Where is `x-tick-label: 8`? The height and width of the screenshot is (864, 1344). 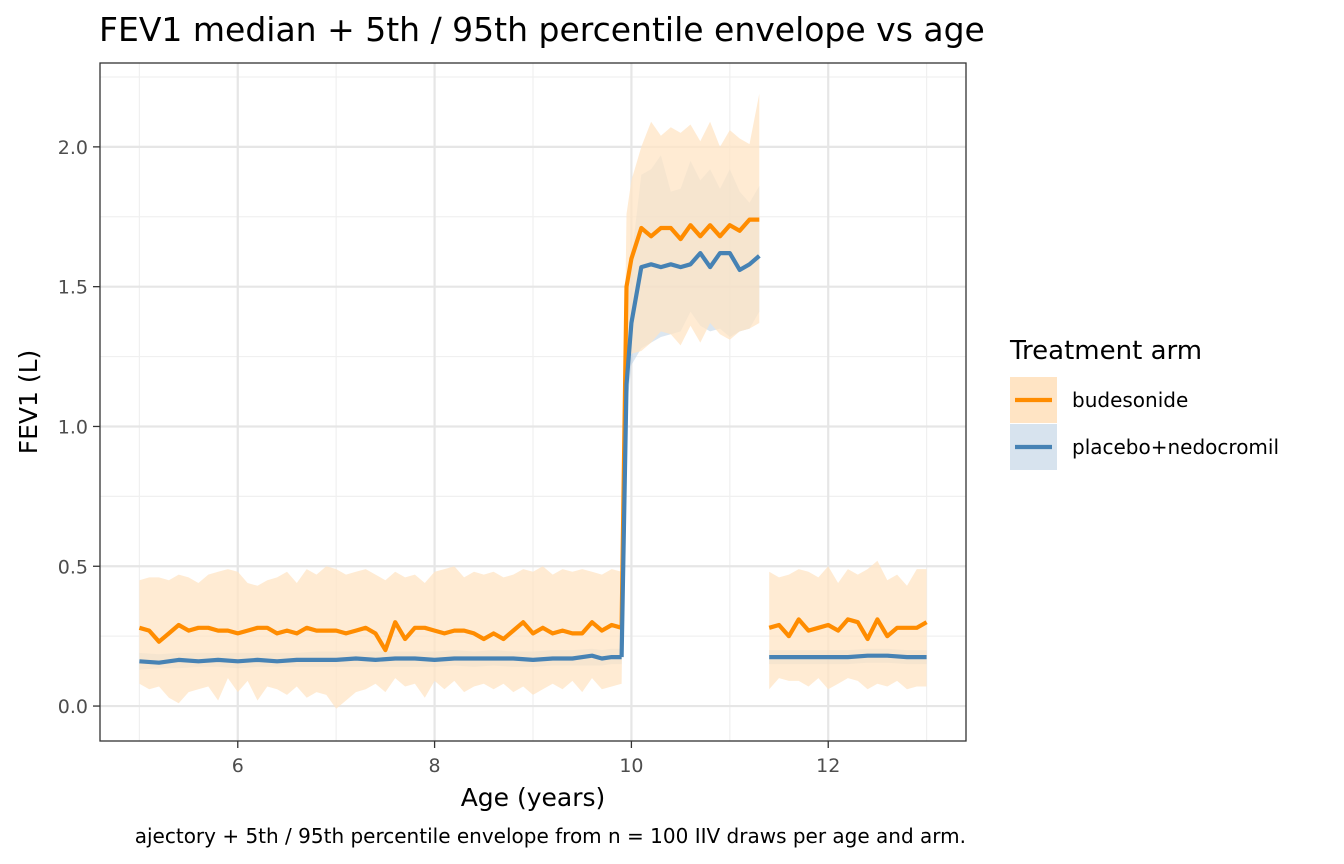 x-tick-label: 8 is located at coordinates (435, 766).